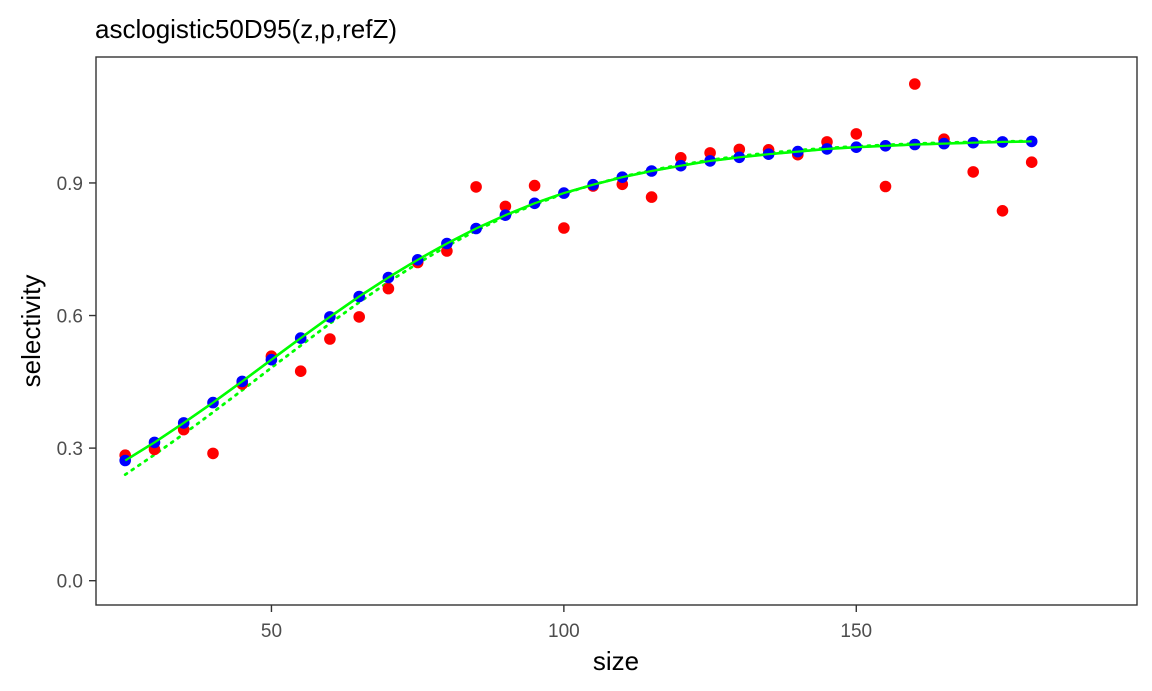  I want to click on y-tick-label: 0.3, so click(70, 449).